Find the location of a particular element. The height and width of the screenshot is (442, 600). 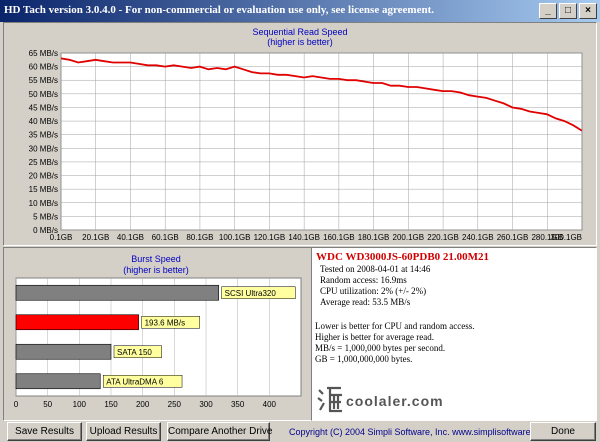

burst-bar-scsi-ultra320 is located at coordinates (117, 292).